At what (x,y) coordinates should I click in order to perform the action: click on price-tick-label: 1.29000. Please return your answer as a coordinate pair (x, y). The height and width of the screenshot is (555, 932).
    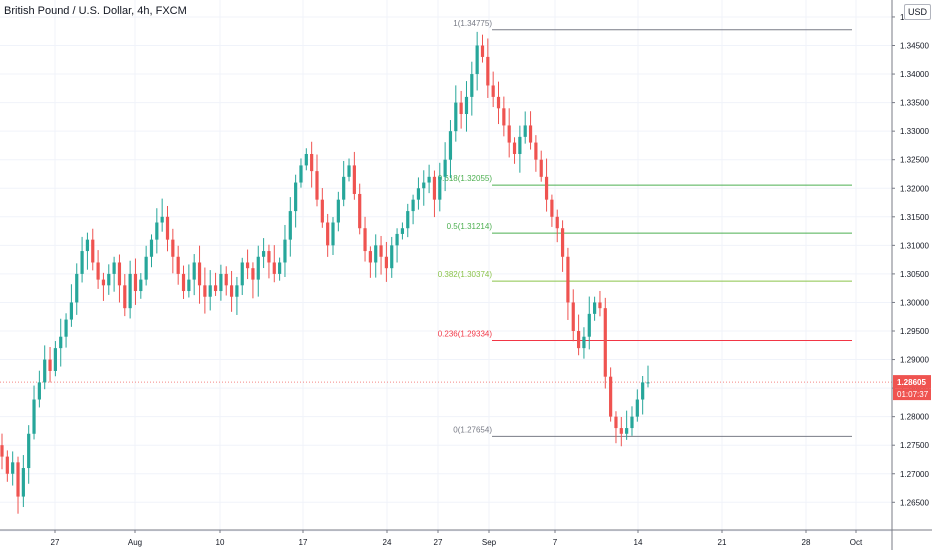
    Looking at the image, I should click on (914, 360).